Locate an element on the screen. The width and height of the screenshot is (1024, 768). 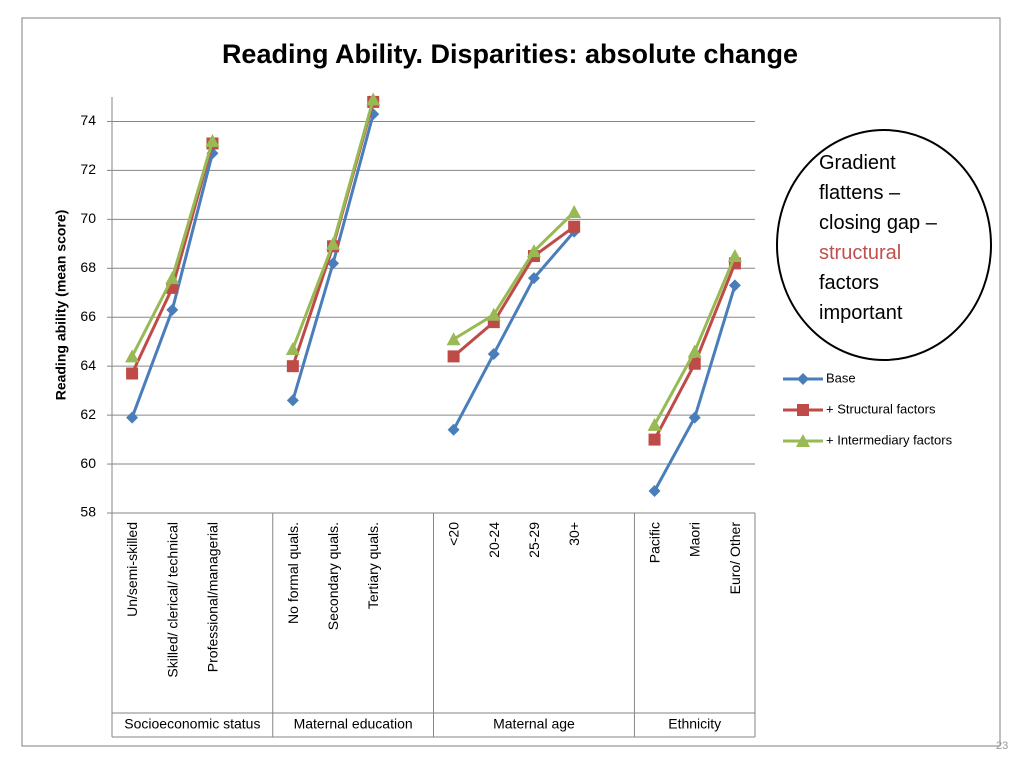
x-tick-label: Professional/managerial is located at coordinates (212, 597).